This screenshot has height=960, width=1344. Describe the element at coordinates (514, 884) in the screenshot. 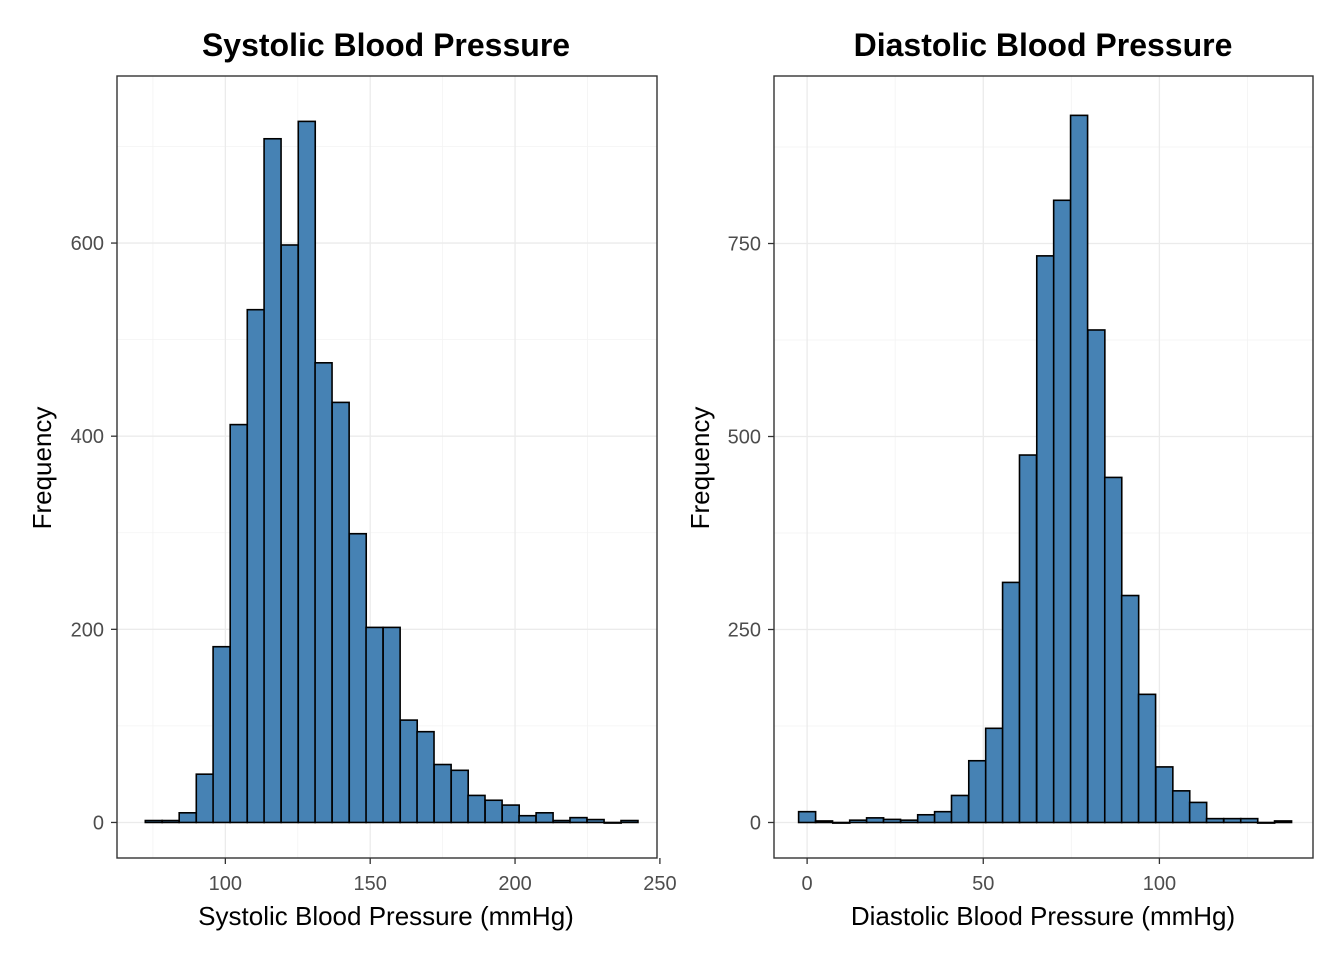

I see `systolic-x-tick-label: 200` at that location.